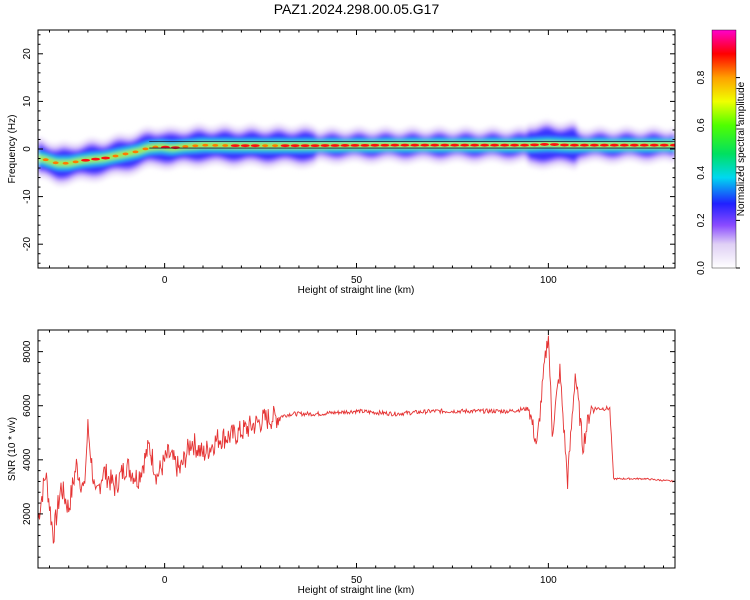 This screenshot has width=750, height=600. Describe the element at coordinates (27, 101) in the screenshot. I see `spectrogram-ytick-label: 10` at that location.